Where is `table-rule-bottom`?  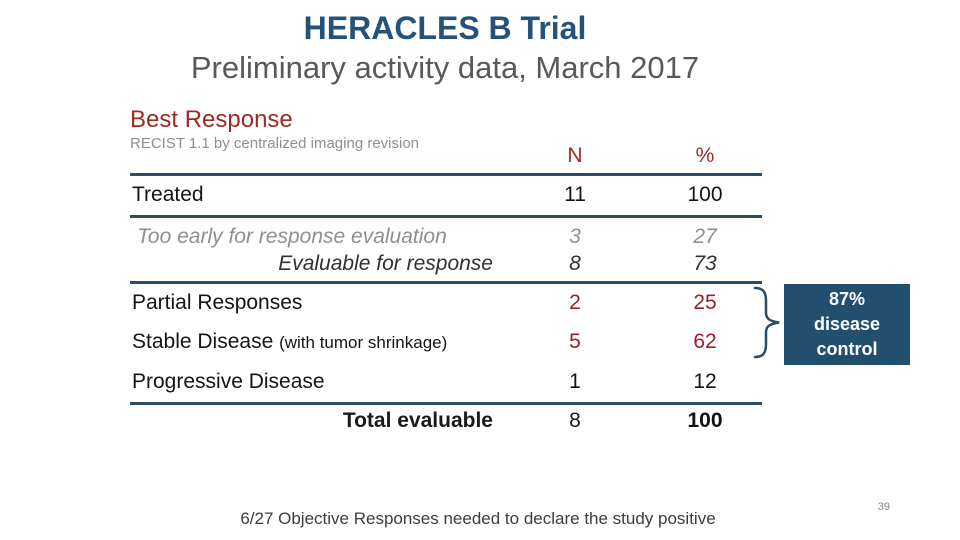 table-rule-bottom is located at coordinates (446, 403).